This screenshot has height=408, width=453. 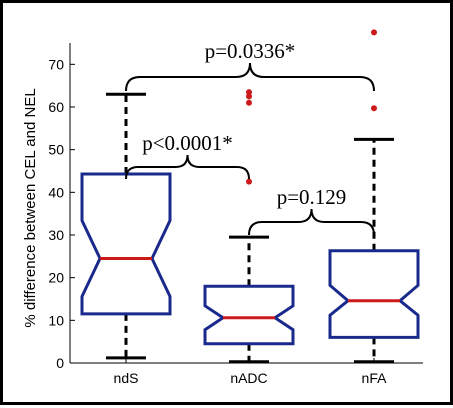 I want to click on y-tick-label: 60, so click(x=56, y=107).